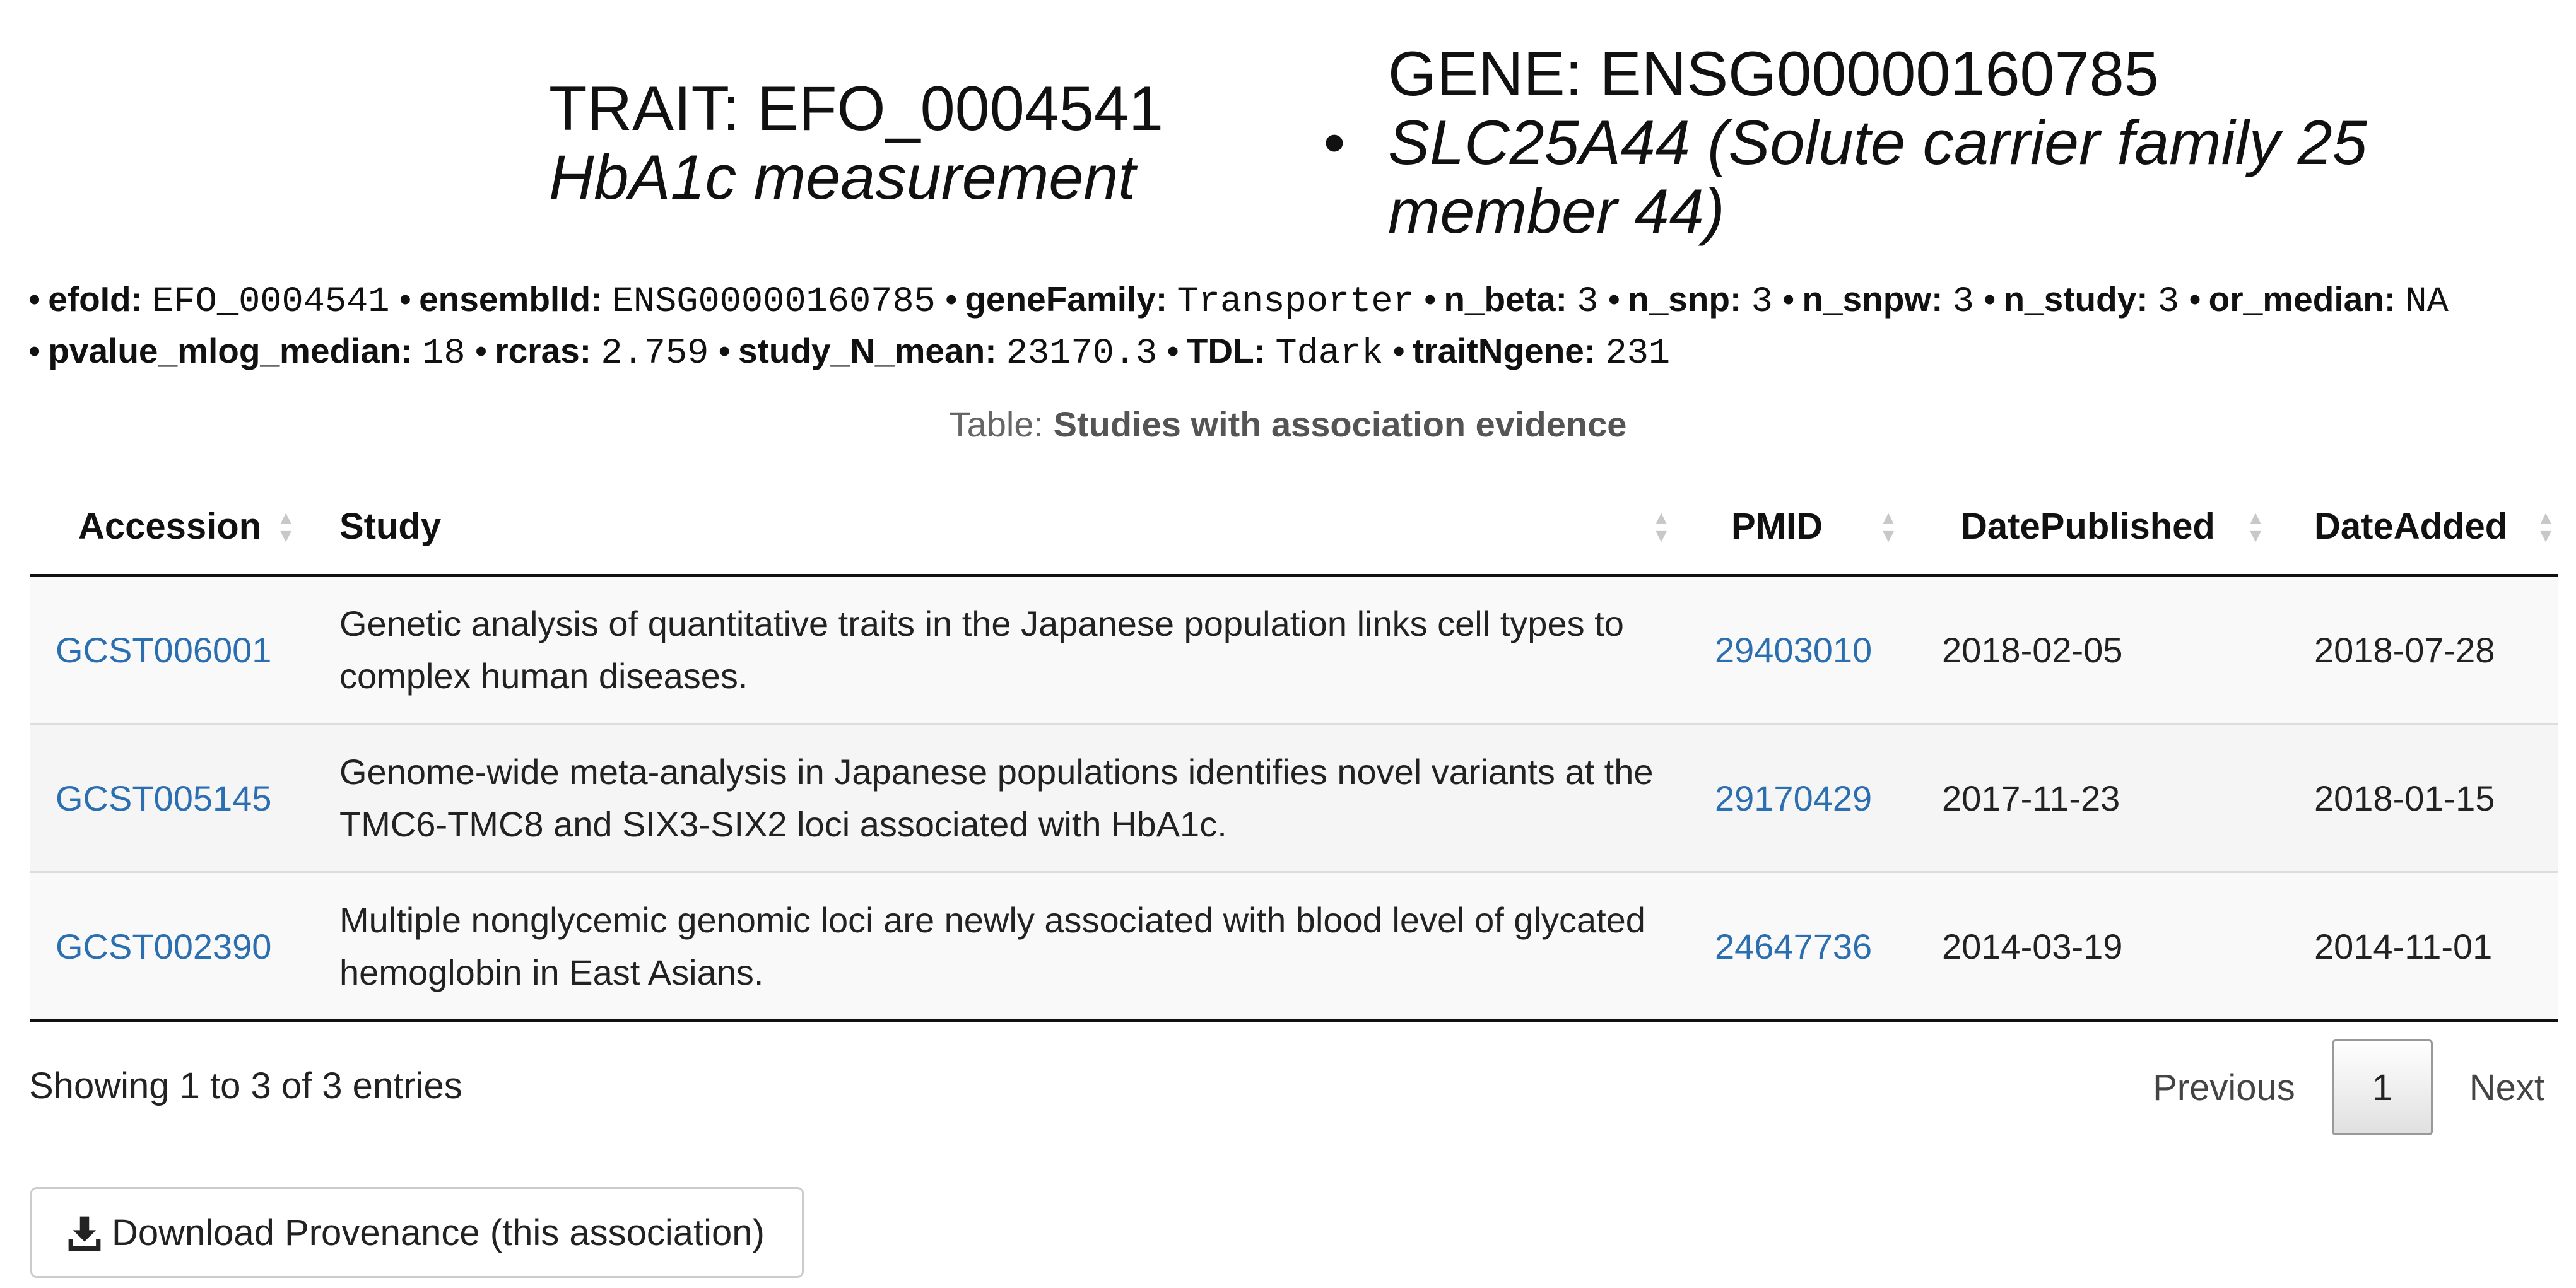  I want to click on cell-pmid: 29403010, so click(1804, 650).